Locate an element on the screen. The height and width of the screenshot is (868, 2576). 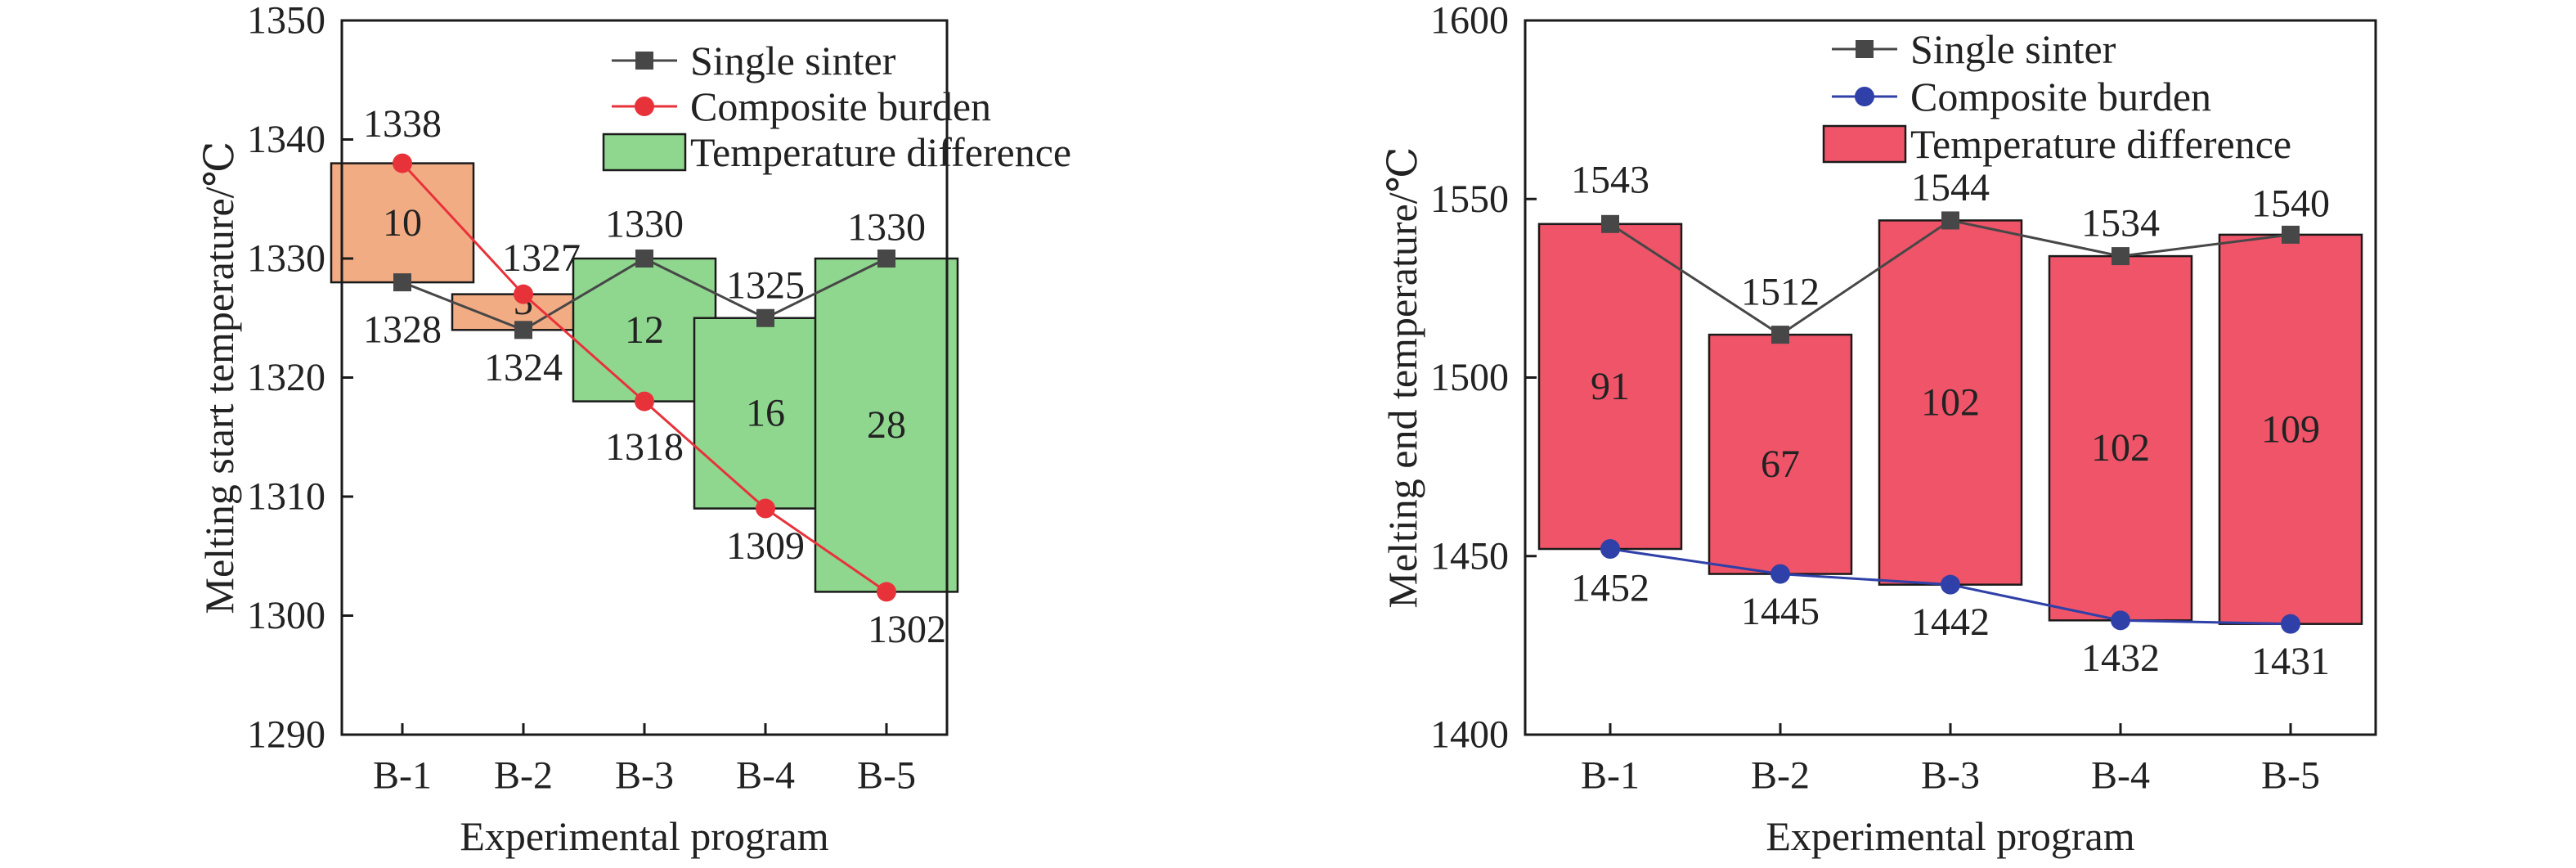
y-tick-label: 1350 is located at coordinates (286, 21).